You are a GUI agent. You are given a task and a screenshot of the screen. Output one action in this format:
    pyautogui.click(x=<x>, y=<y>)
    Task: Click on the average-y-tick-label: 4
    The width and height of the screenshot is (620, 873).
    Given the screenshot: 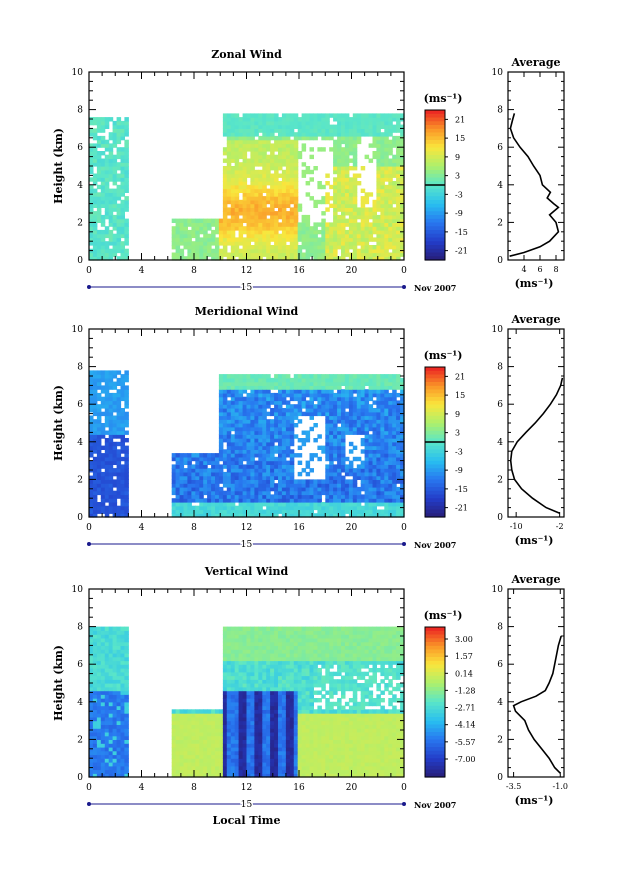 What is the action you would take?
    pyautogui.click(x=500, y=186)
    